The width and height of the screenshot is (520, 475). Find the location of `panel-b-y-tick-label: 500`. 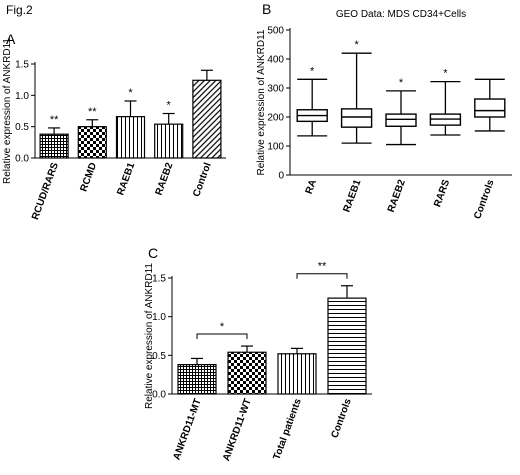

panel-b-y-tick-label: 500 is located at coordinates (275, 31).